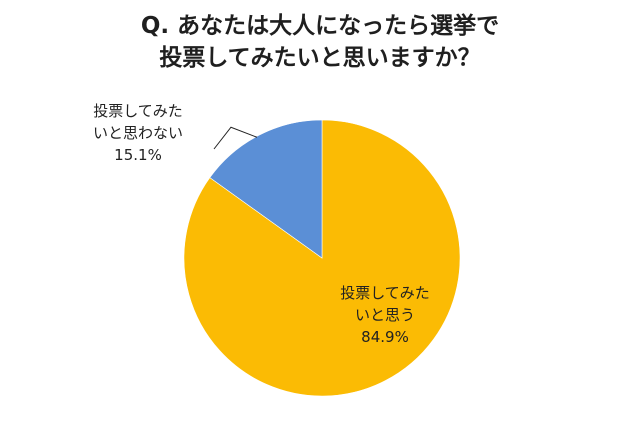  I want to click on slice-label-want-line-1: 投票してみた, so click(385, 293).